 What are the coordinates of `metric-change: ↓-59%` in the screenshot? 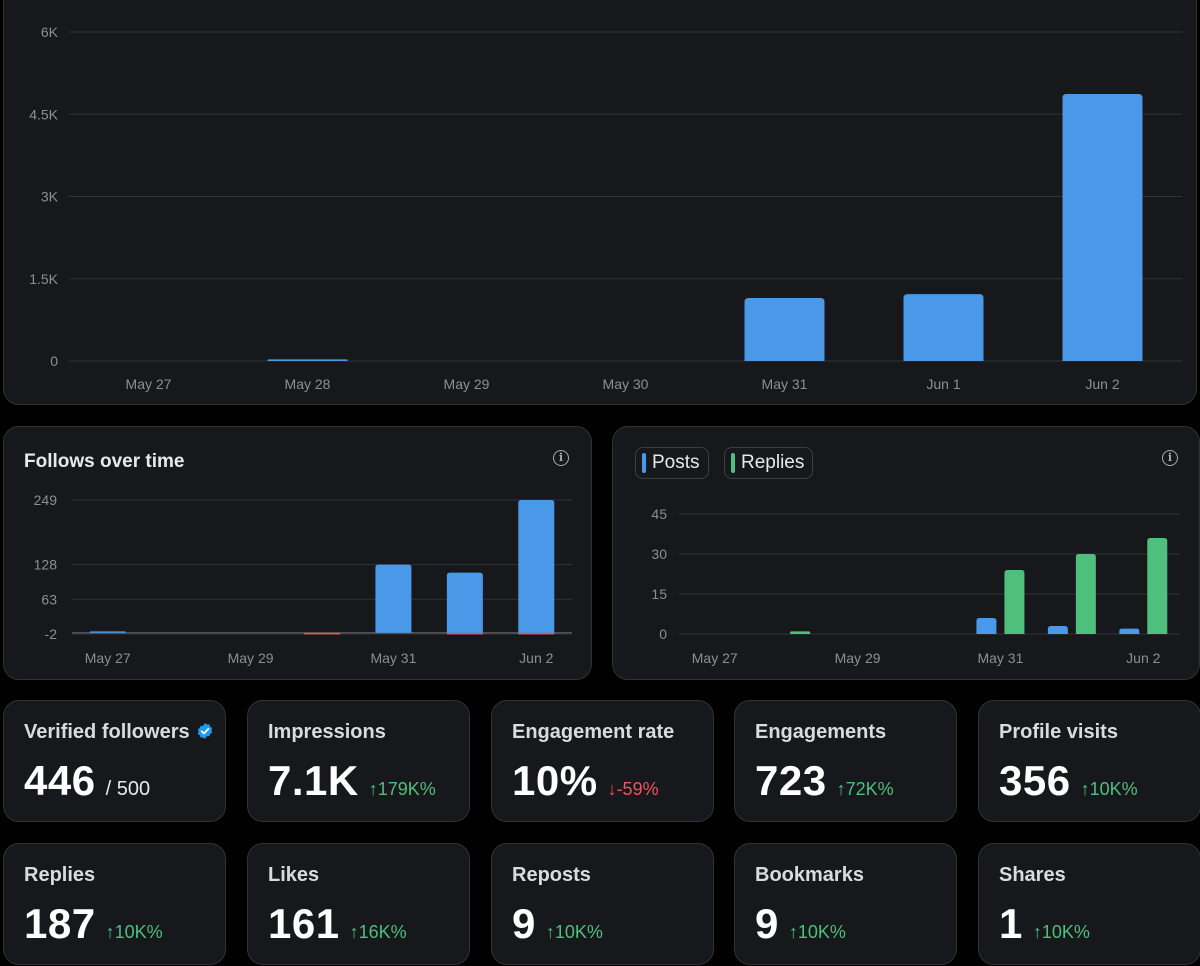 It's located at (633, 789).